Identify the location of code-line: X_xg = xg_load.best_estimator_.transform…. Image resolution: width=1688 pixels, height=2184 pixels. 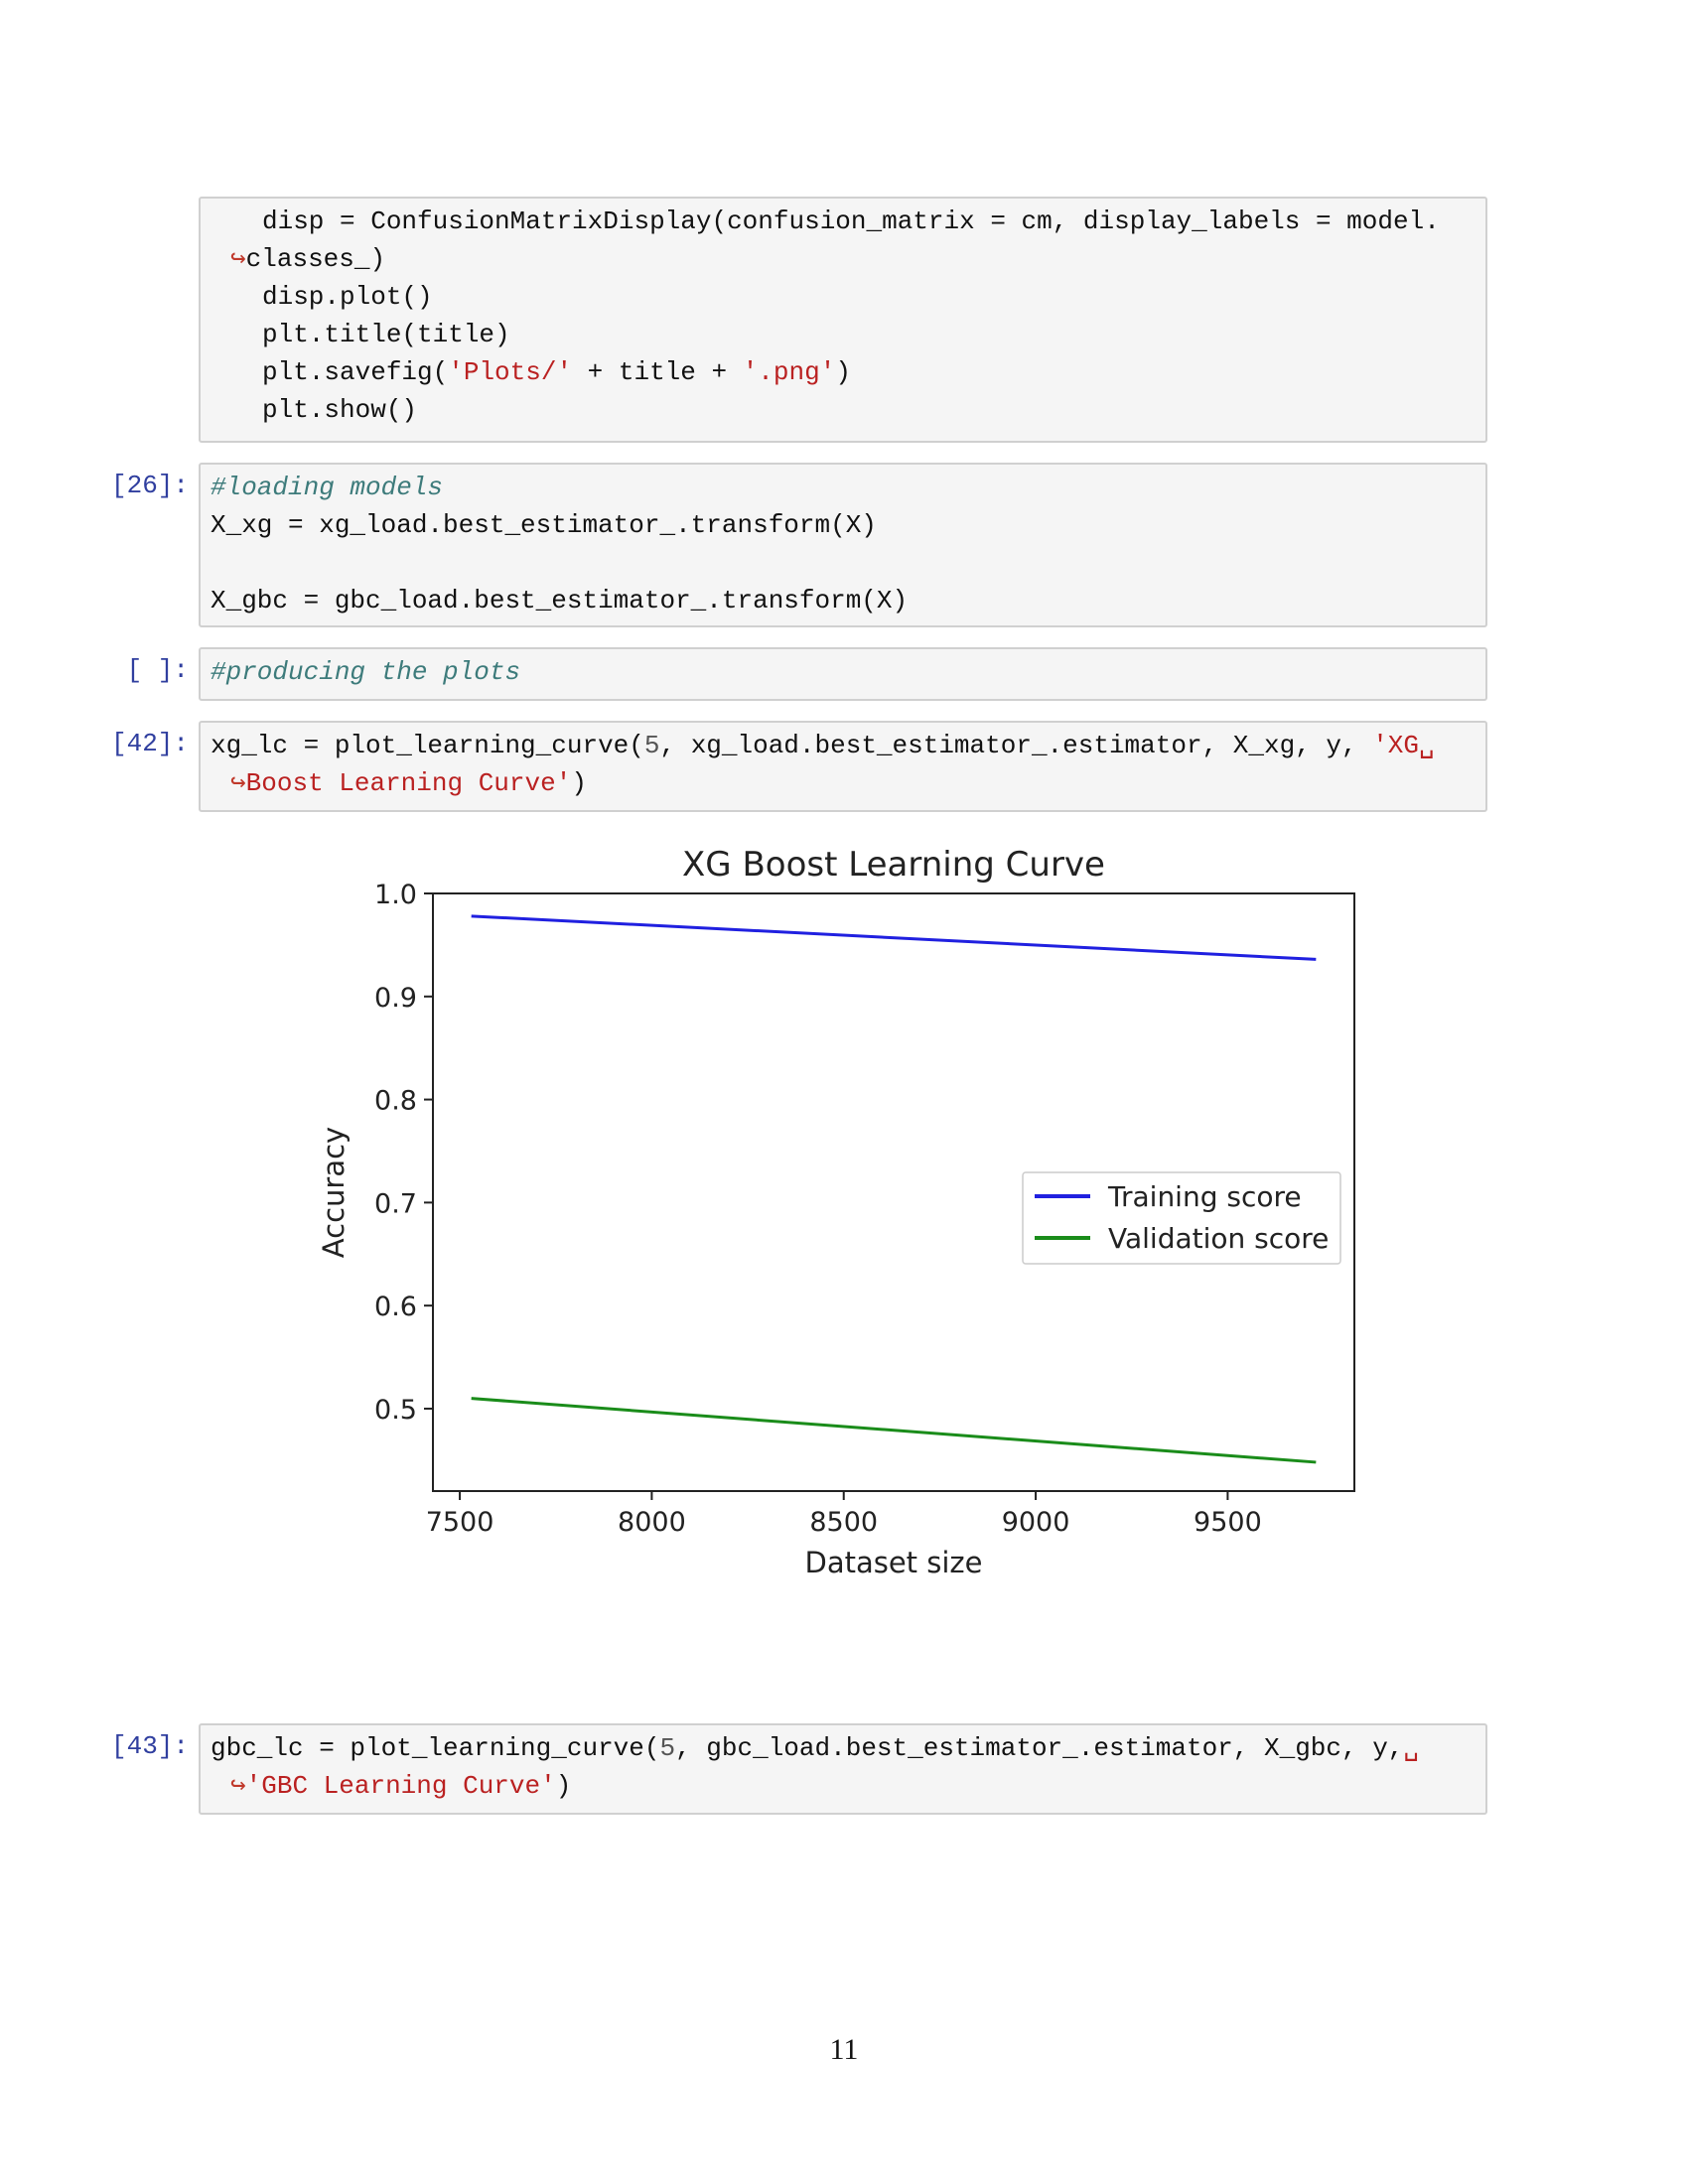
(544, 525).